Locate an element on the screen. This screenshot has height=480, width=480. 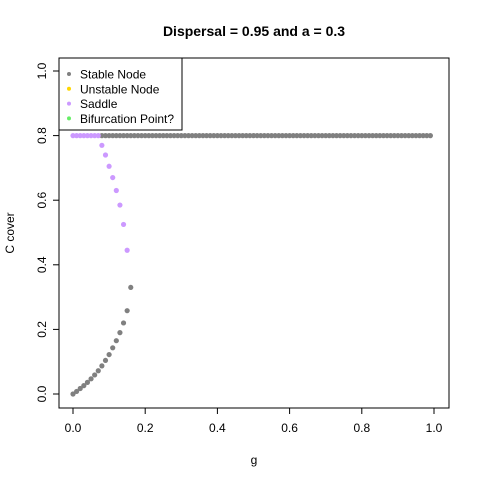
legend-label-saddle: Saddle is located at coordinates (99, 104).